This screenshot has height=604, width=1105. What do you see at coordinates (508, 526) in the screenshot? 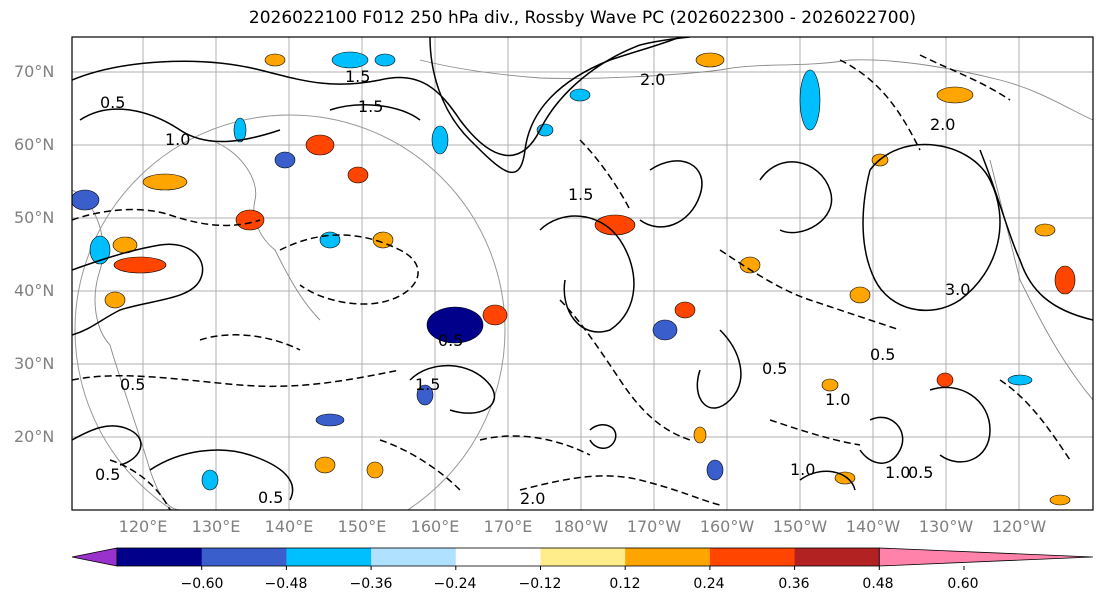
I see `lon-label: 170°E` at bounding box center [508, 526].